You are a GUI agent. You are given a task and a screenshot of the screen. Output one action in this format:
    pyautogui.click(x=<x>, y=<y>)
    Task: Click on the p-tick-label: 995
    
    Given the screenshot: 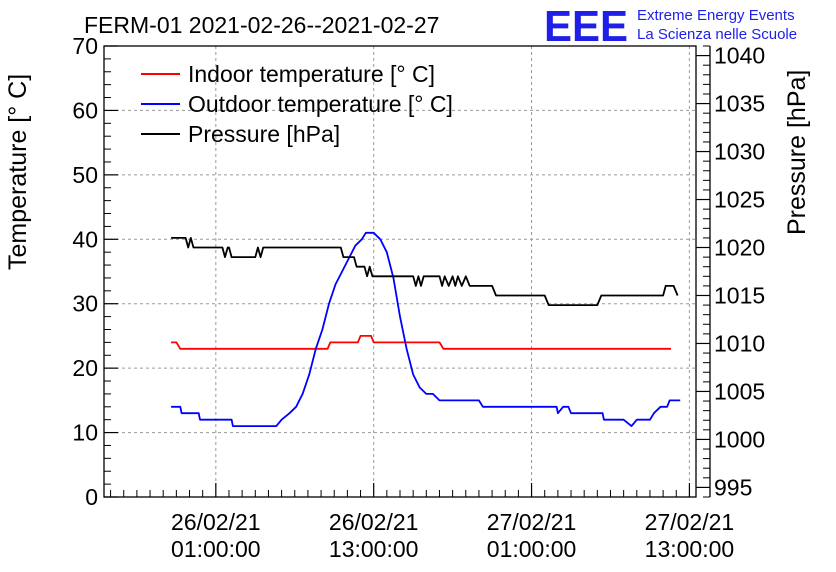 What is the action you would take?
    pyautogui.click(x=733, y=487)
    